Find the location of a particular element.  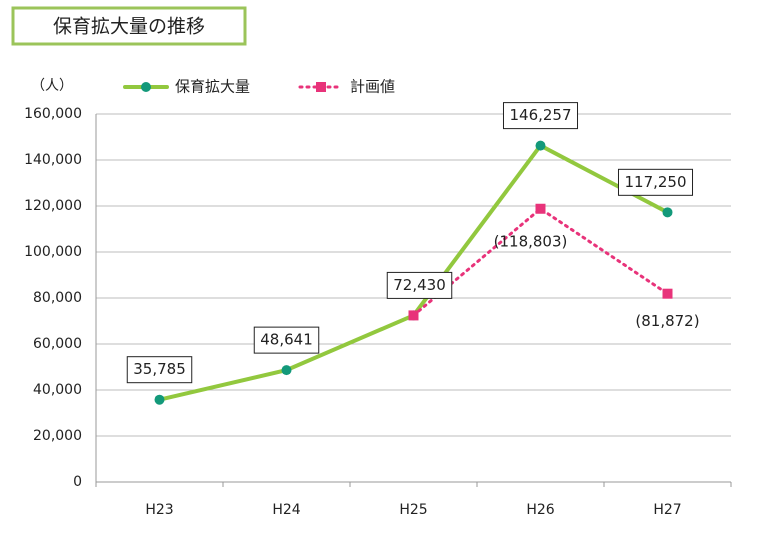

title-box is located at coordinates (129, 26).